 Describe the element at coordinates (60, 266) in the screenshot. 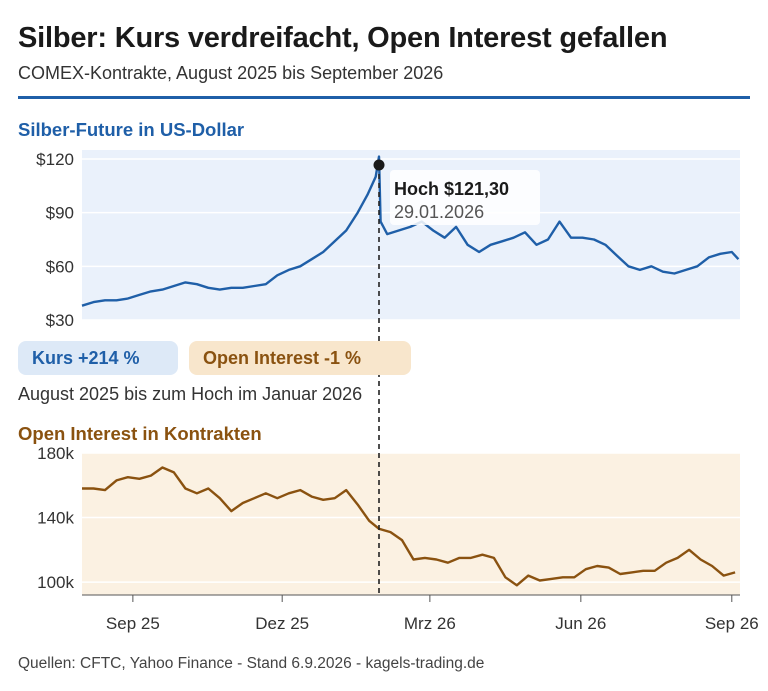

I see `price-y-tick-label: $60` at that location.